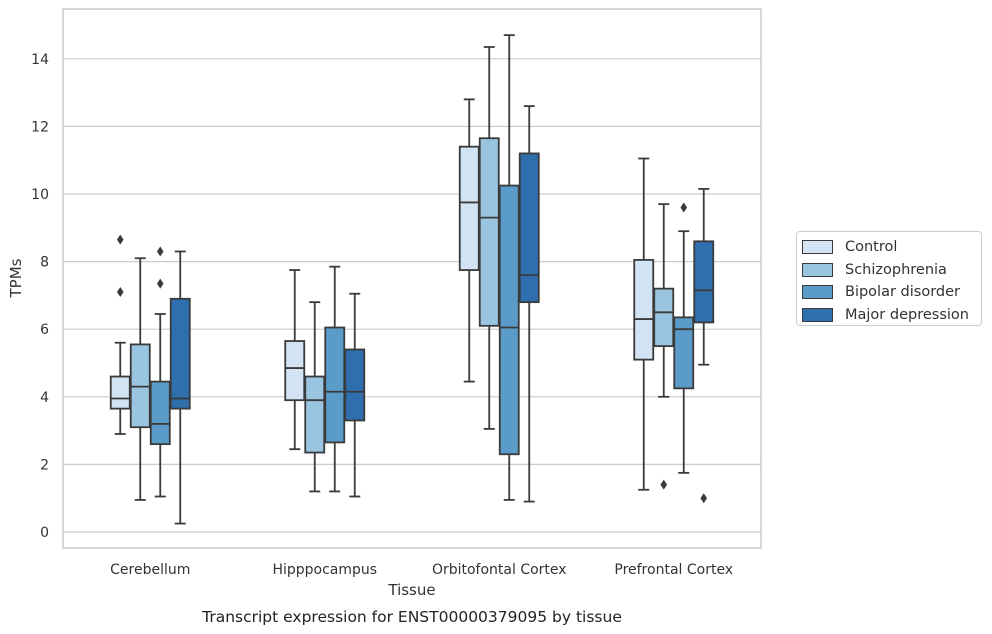 The image size is (992, 634). What do you see at coordinates (907, 314) in the screenshot?
I see `legend-label: Major depression` at bounding box center [907, 314].